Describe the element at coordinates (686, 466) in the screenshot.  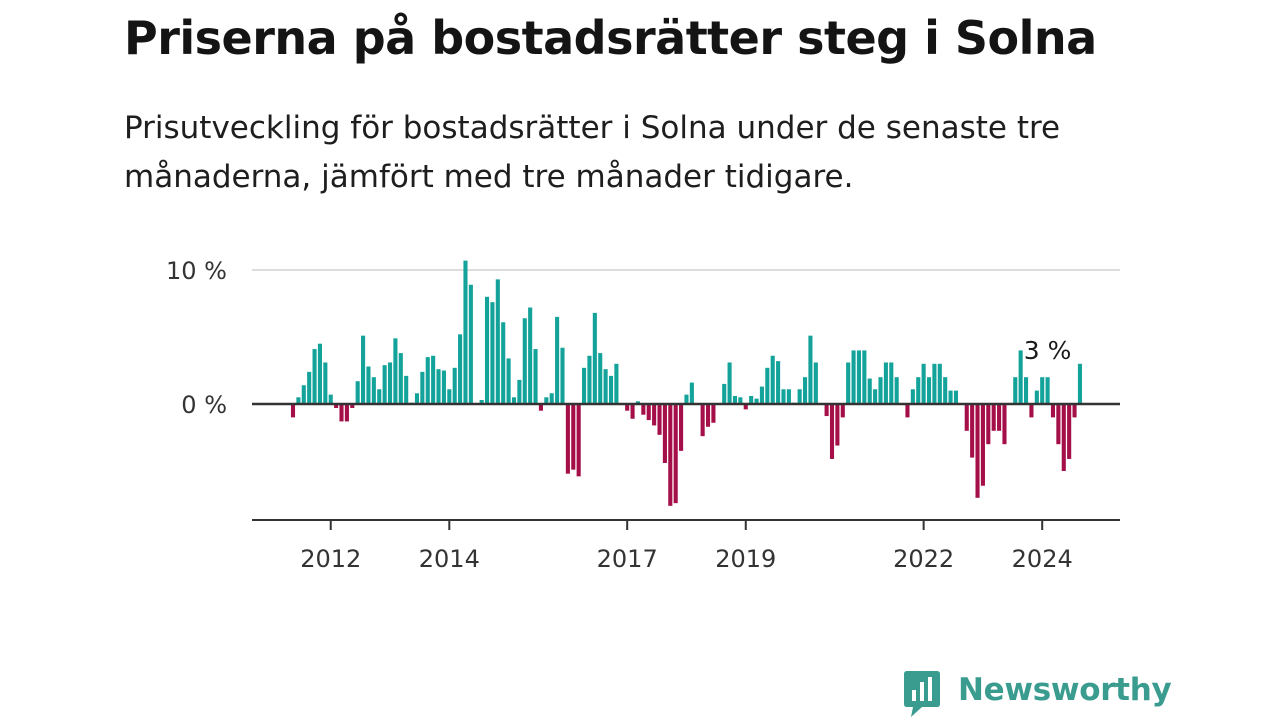
I see `axis-layer` at that location.